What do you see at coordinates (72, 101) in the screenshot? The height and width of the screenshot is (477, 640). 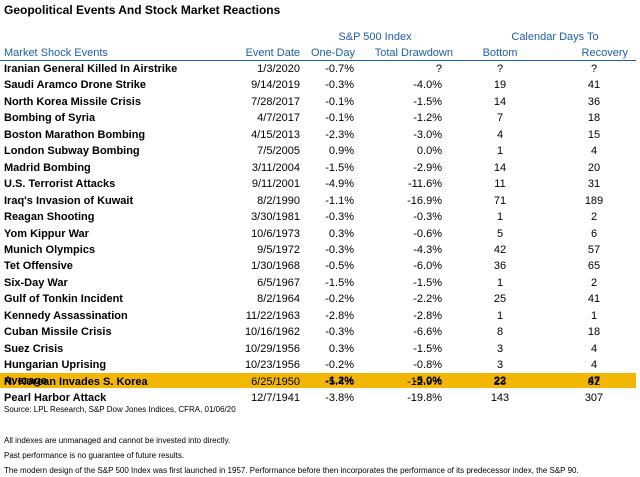 I see `event-name: North Korea Missile Crisis` at bounding box center [72, 101].